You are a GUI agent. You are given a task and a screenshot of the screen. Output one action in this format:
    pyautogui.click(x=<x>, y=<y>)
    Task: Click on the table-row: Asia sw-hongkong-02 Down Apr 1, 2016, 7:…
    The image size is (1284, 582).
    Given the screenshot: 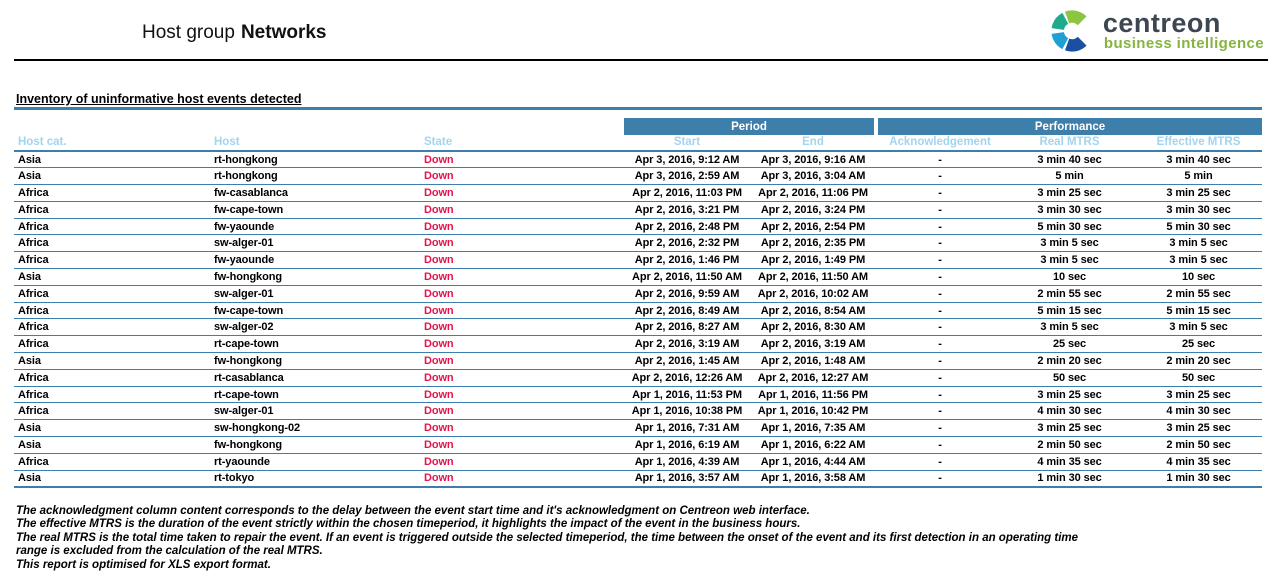 What is the action you would take?
    pyautogui.click(x=638, y=428)
    